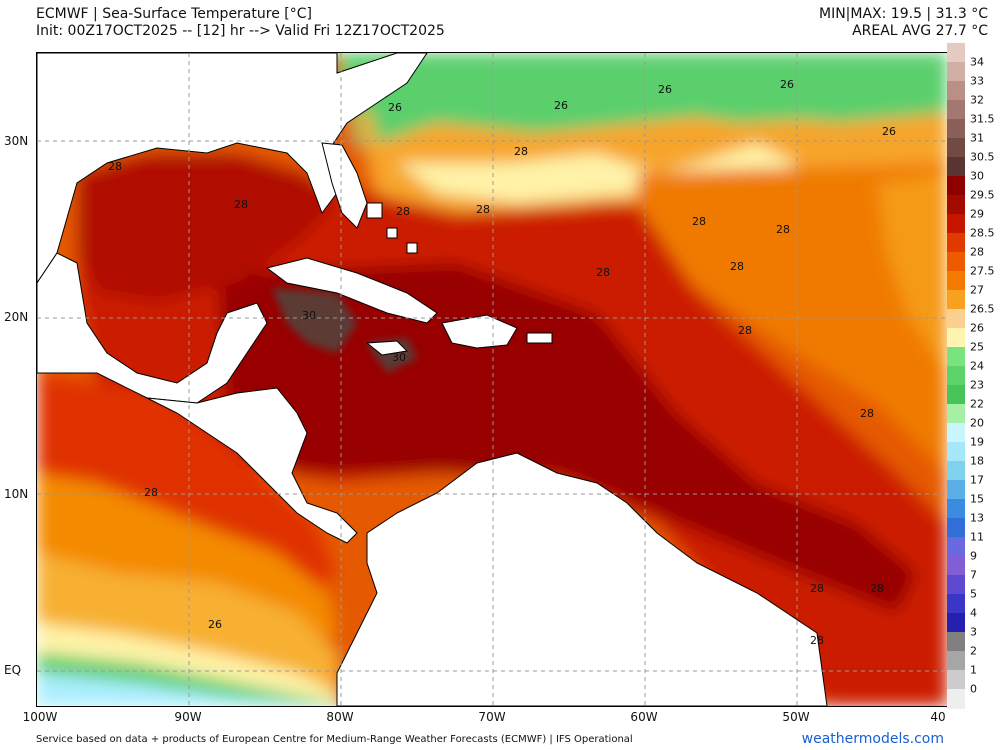  What do you see at coordinates (982, 271) in the screenshot?
I see `colorbar-label: 27.5` at bounding box center [982, 271].